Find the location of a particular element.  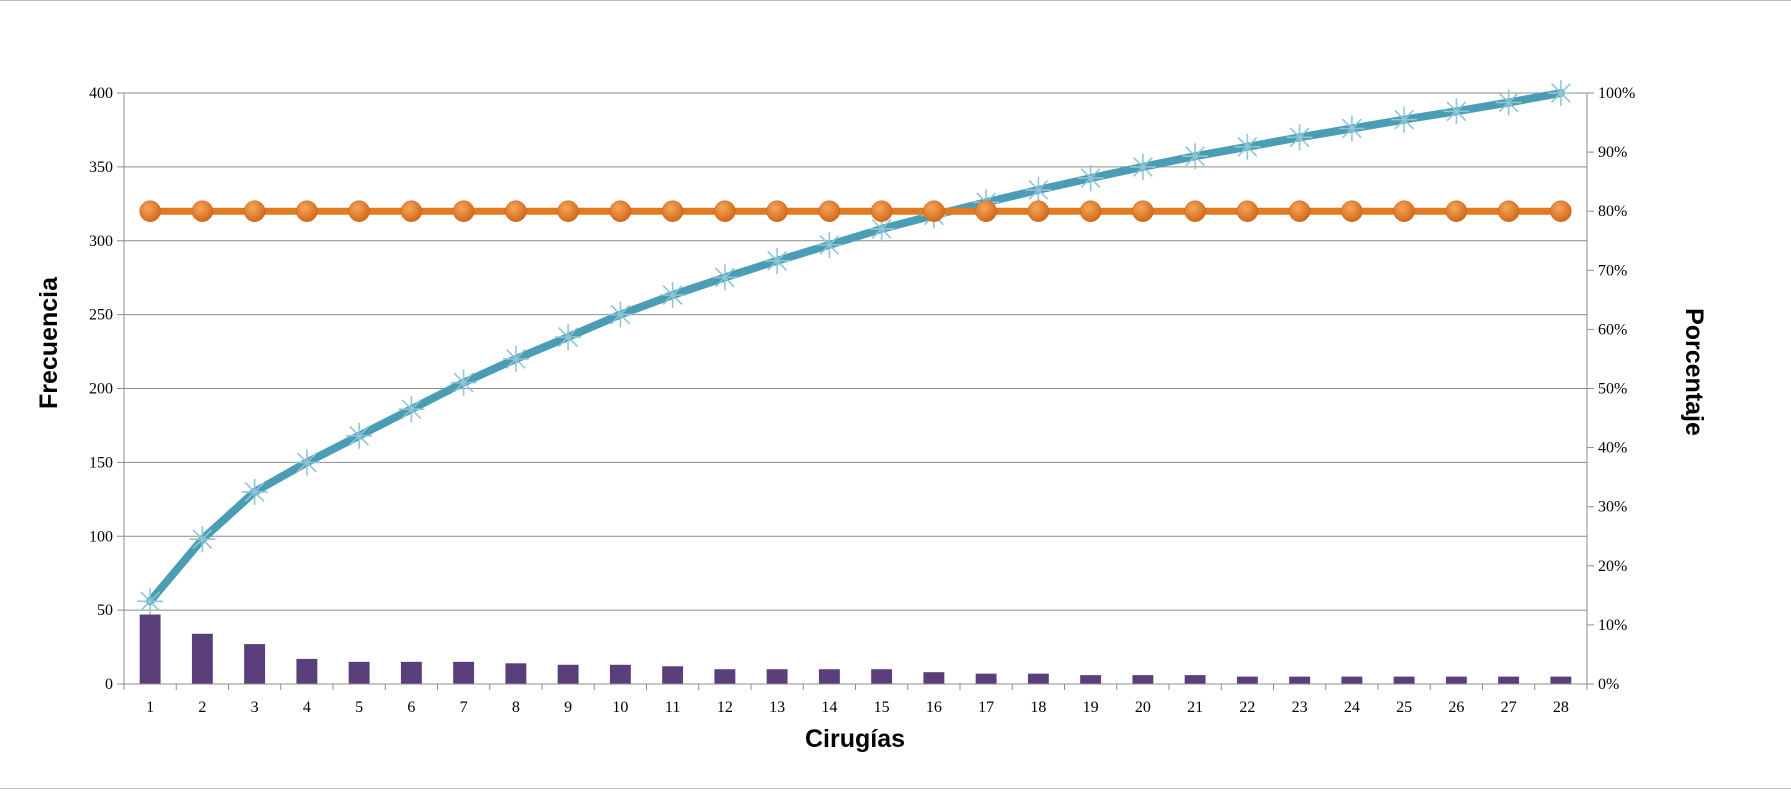

x-axis-title: Cirugías is located at coordinates (855, 739).